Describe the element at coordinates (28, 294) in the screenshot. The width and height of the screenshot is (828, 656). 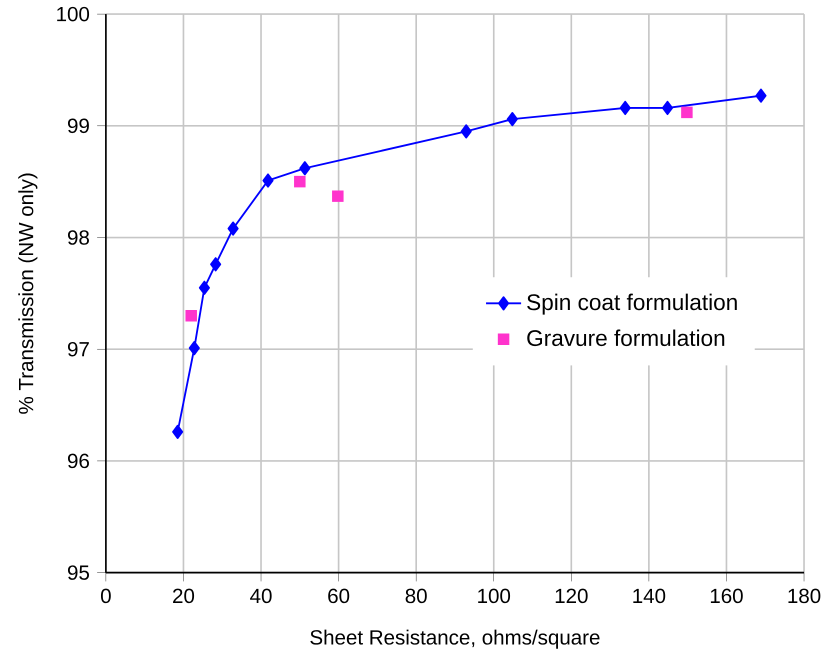
I see `y-axis-title: % Transmission (NW only)` at that location.